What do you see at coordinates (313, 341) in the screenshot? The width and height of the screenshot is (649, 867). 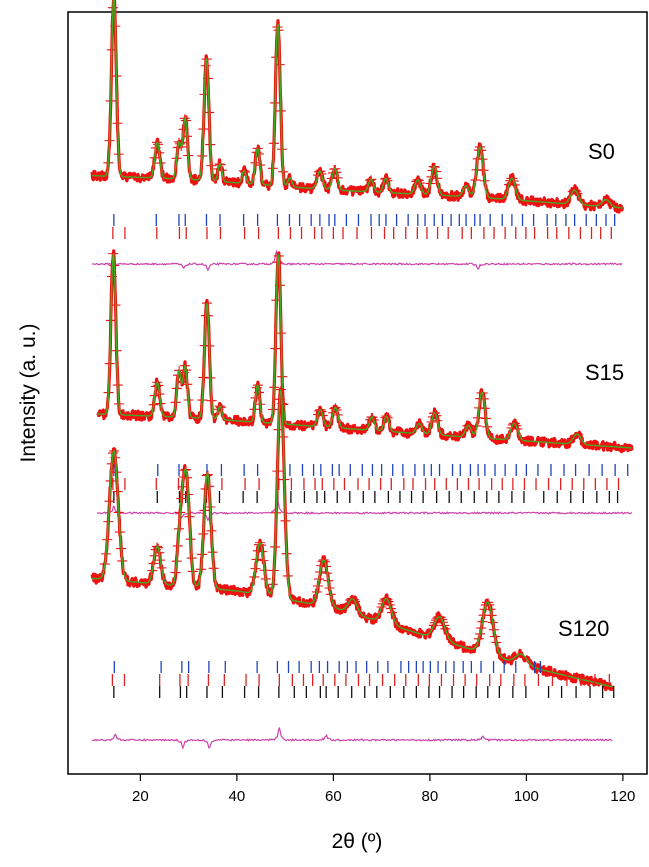 I see `observed-markers` at bounding box center [313, 341].